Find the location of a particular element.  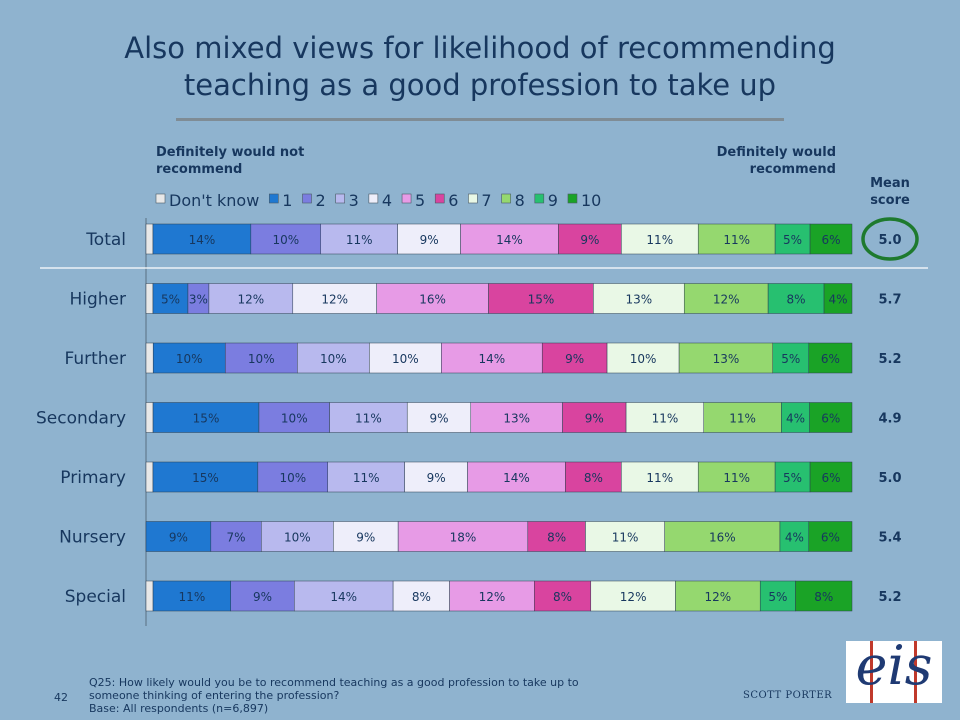

data-label-nursery-3: 10% is located at coordinates (297, 538).